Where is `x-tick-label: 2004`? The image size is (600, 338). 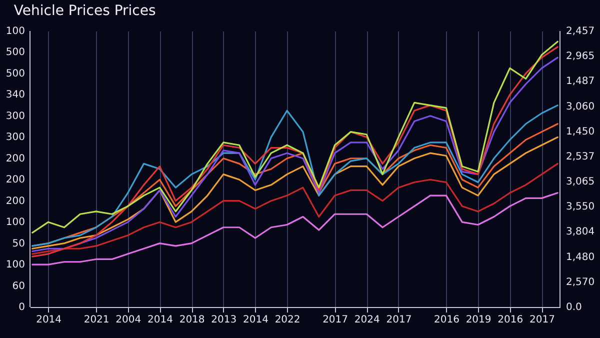
x-tick-label: 2004 is located at coordinates (129, 320).